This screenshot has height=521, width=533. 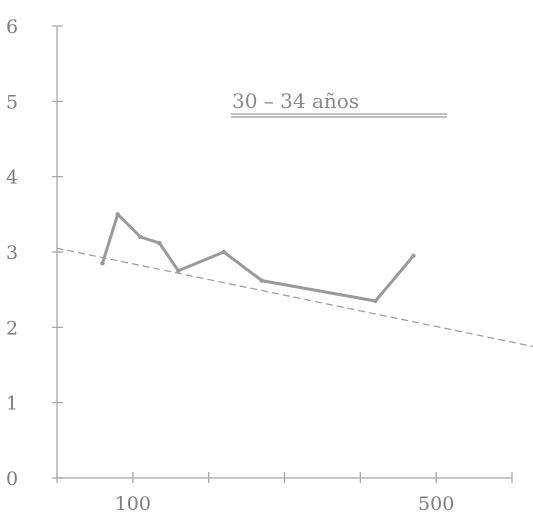 What do you see at coordinates (12, 102) in the screenshot?
I see `y-tick-label: 5` at bounding box center [12, 102].